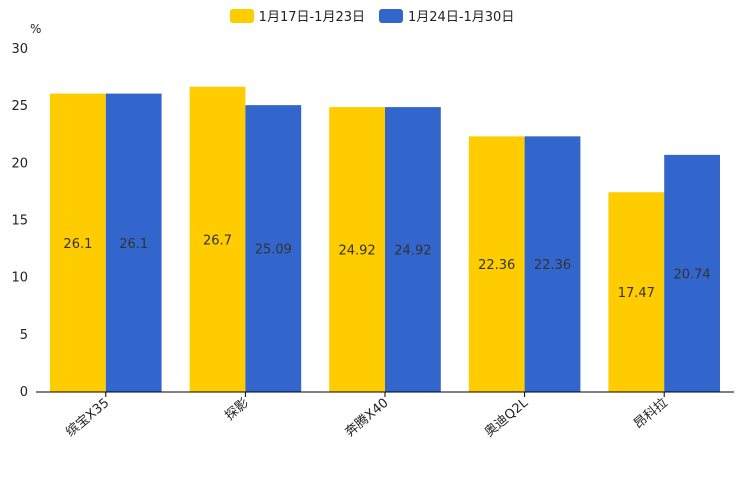 This screenshot has width=744, height=496. What do you see at coordinates (372, 15) in the screenshot?
I see `legend: 1月17日-1月23日 1月24日-1月30日` at bounding box center [372, 15].